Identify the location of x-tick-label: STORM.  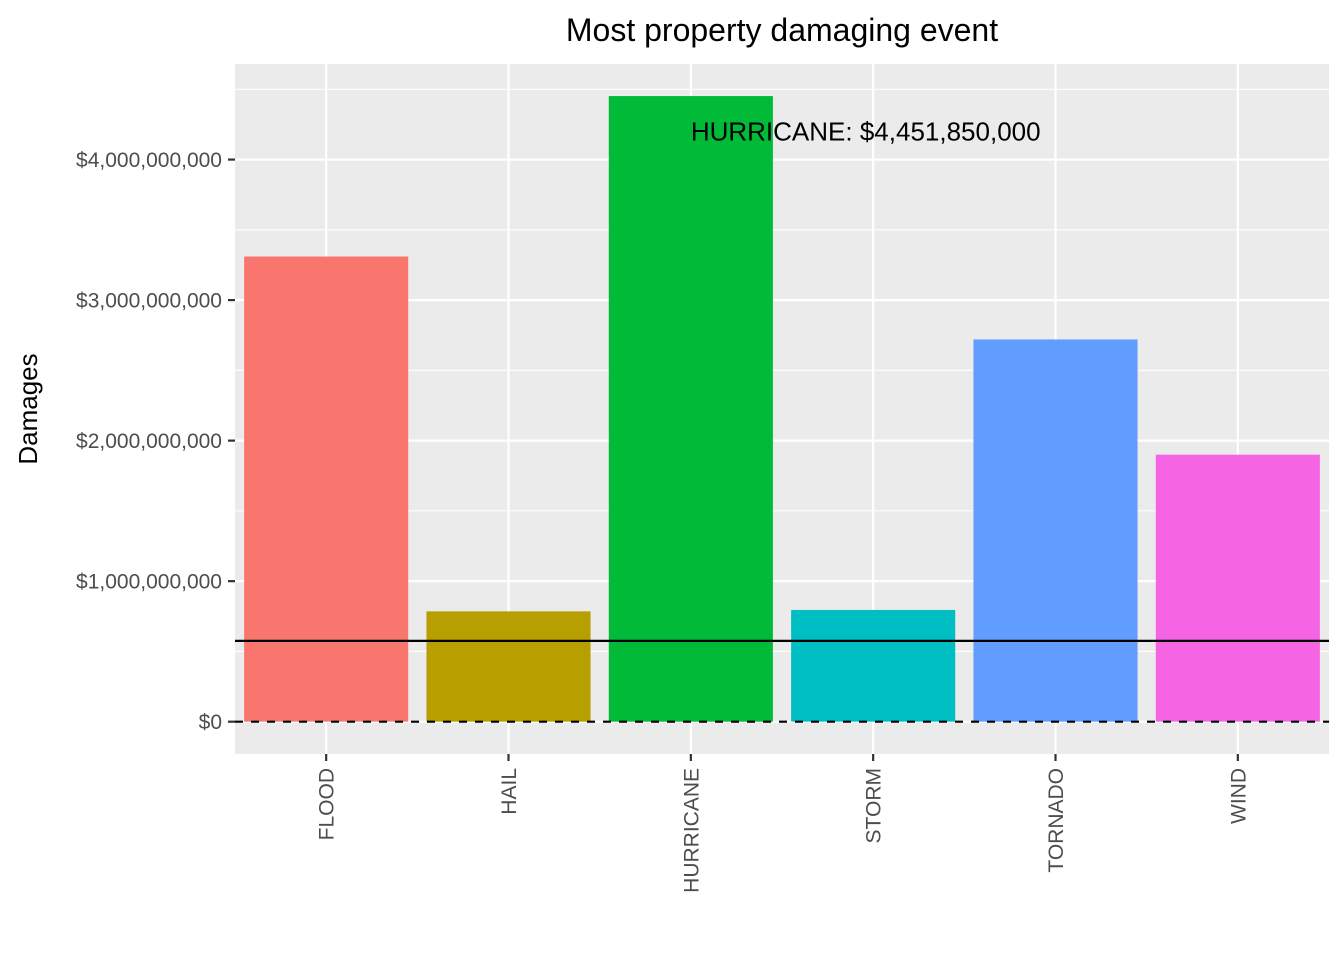
(874, 805).